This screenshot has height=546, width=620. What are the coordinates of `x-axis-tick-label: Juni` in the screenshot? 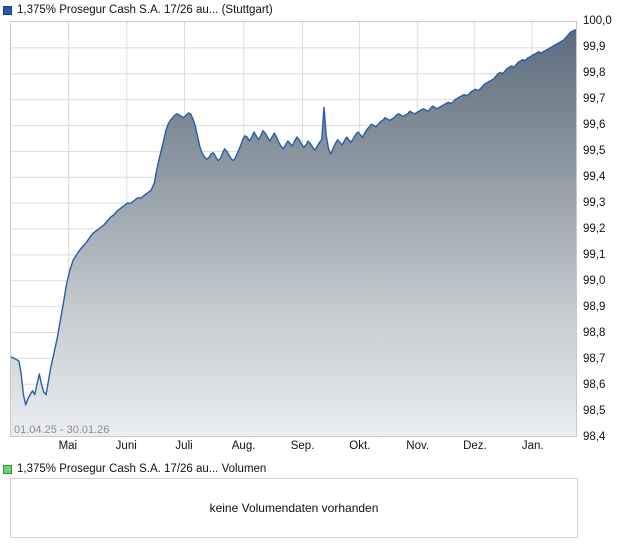 It's located at (126, 446).